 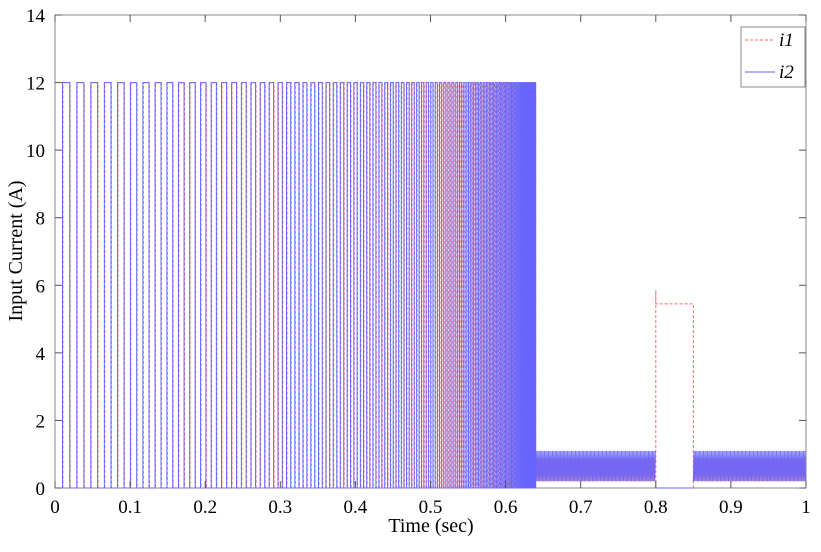 What do you see at coordinates (356, 507) in the screenshot?
I see `x-tick-label: 0.4` at bounding box center [356, 507].